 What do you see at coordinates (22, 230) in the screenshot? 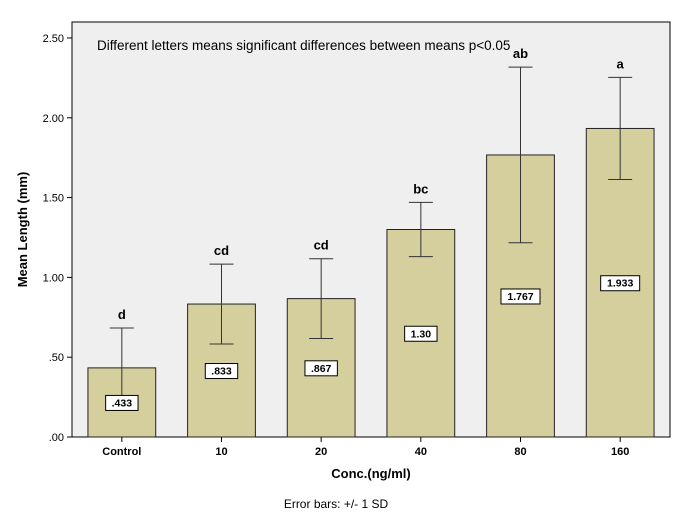
I see `y-axis-title: Mean Length (mm)` at bounding box center [22, 230].